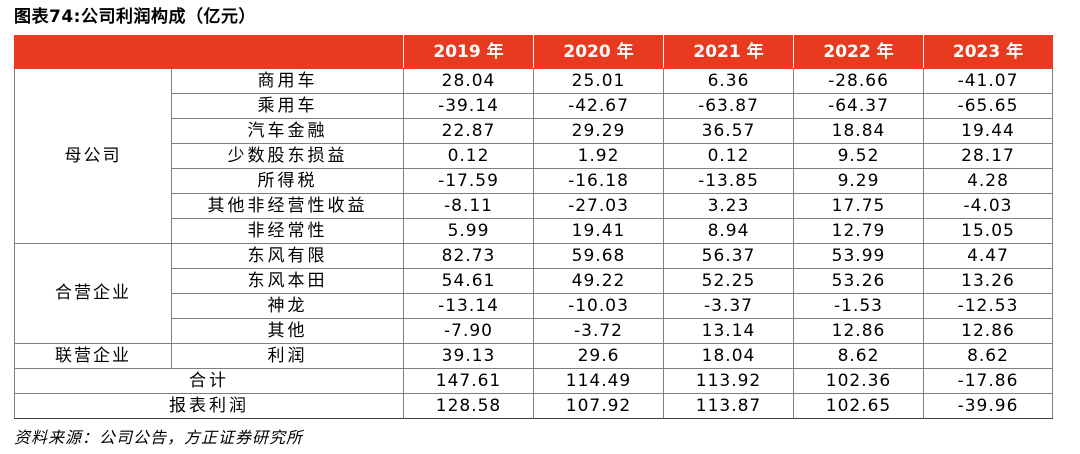 Image resolution: width=1080 pixels, height=454 pixels. What do you see at coordinates (858, 106) in the screenshot?
I see `value-cell: -64.37` at bounding box center [858, 106].